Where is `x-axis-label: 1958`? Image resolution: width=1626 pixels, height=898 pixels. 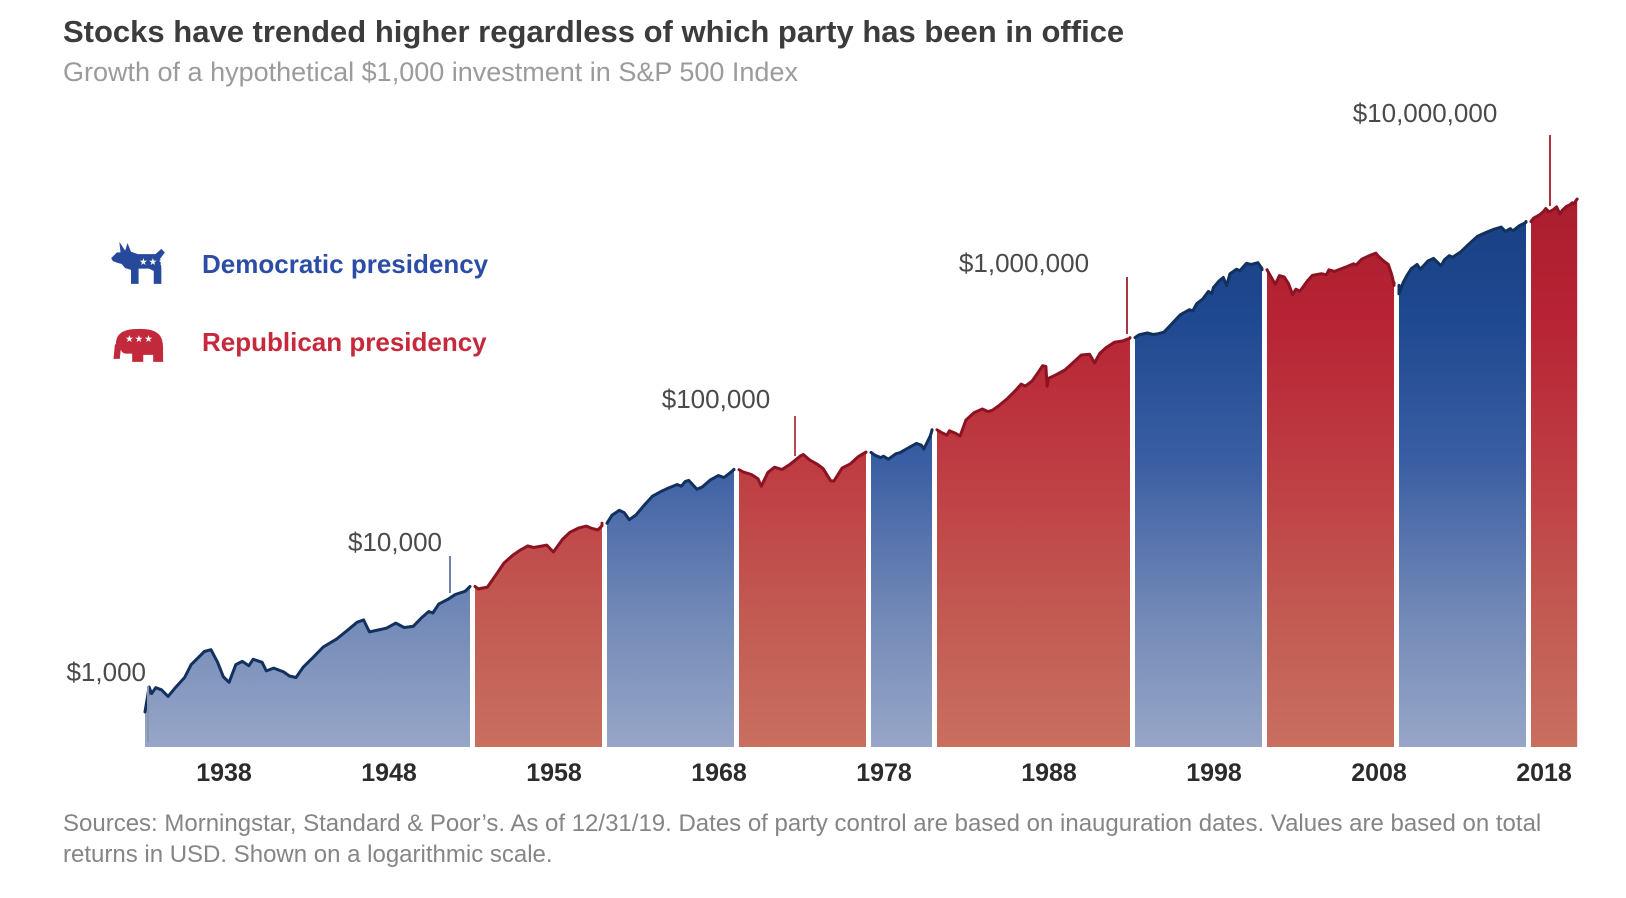 x-axis-label: 1958 is located at coordinates (554, 773).